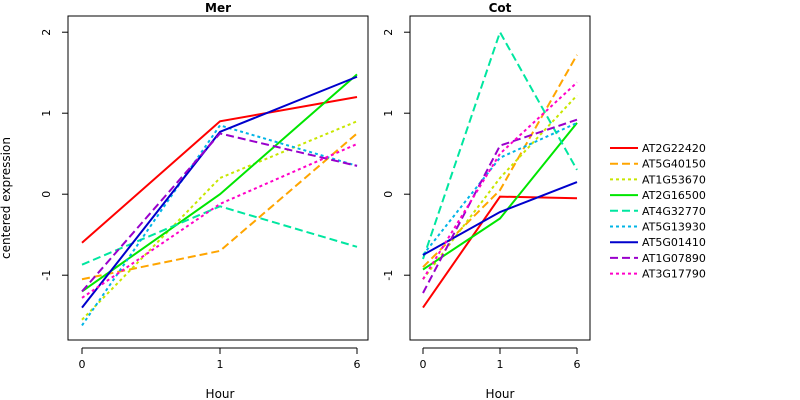 The height and width of the screenshot is (400, 800). I want to click on y-axis-title: centered expression, so click(6, 198).